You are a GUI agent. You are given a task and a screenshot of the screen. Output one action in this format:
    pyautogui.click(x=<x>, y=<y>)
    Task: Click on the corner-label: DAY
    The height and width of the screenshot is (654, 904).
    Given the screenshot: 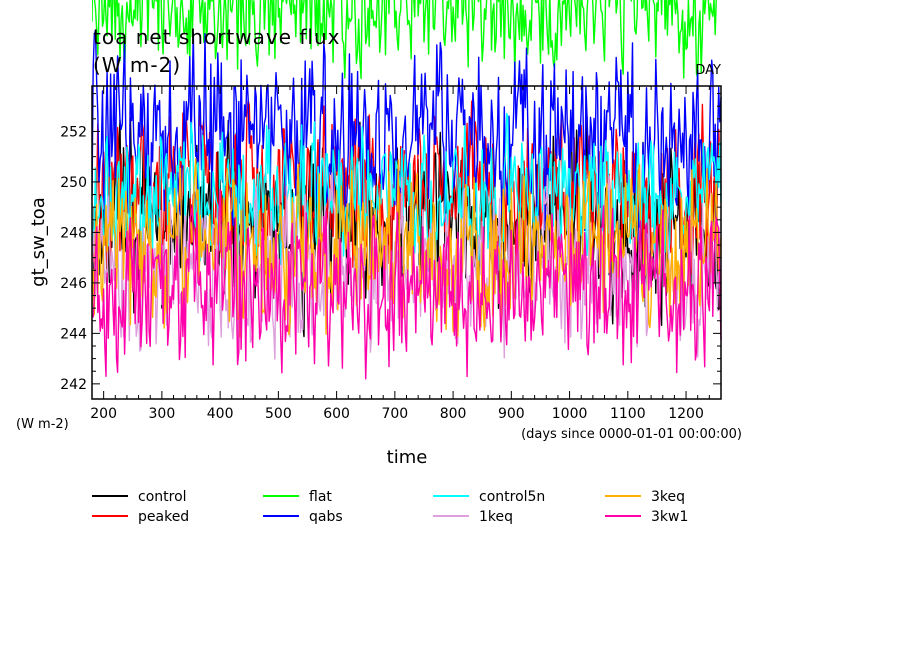 What is the action you would take?
    pyautogui.click(x=708, y=70)
    